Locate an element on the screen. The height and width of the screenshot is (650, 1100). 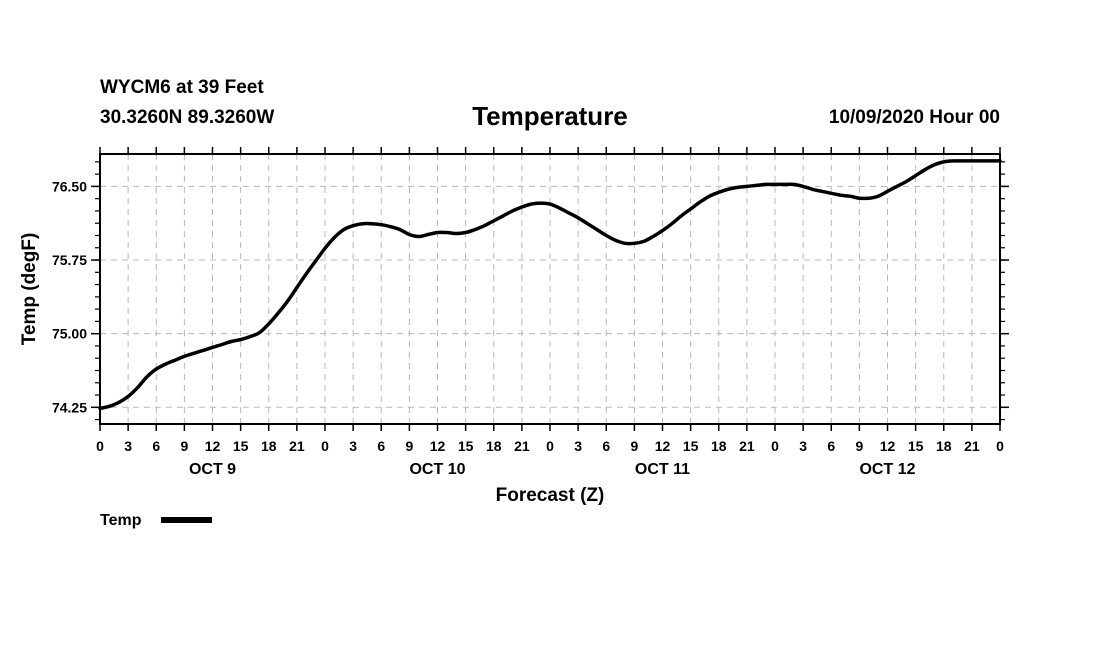
x-day-label: OCT 10 is located at coordinates (437, 469).